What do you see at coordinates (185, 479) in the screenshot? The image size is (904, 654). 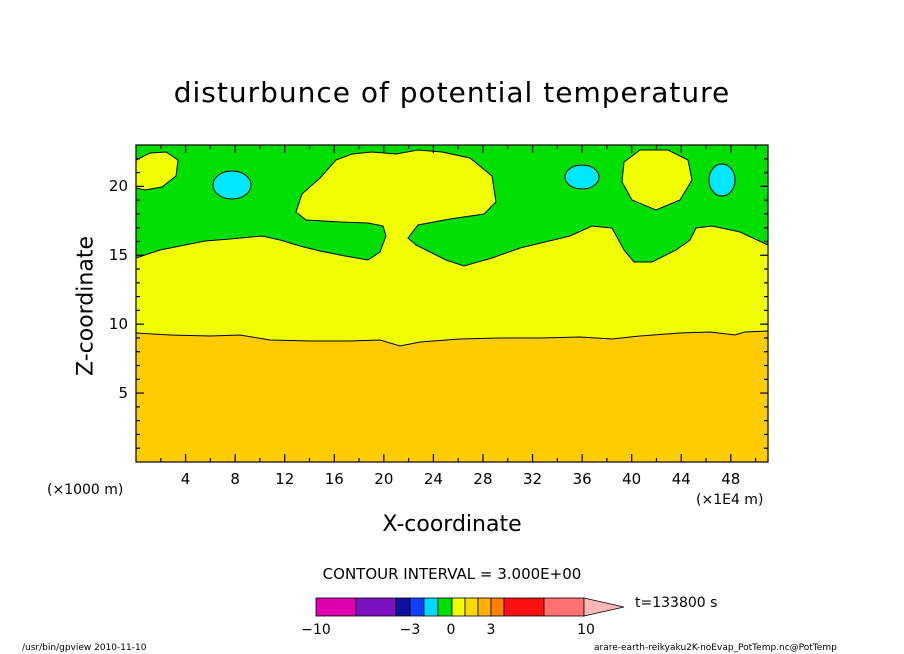 I see `x-tick-label: 4` at bounding box center [185, 479].